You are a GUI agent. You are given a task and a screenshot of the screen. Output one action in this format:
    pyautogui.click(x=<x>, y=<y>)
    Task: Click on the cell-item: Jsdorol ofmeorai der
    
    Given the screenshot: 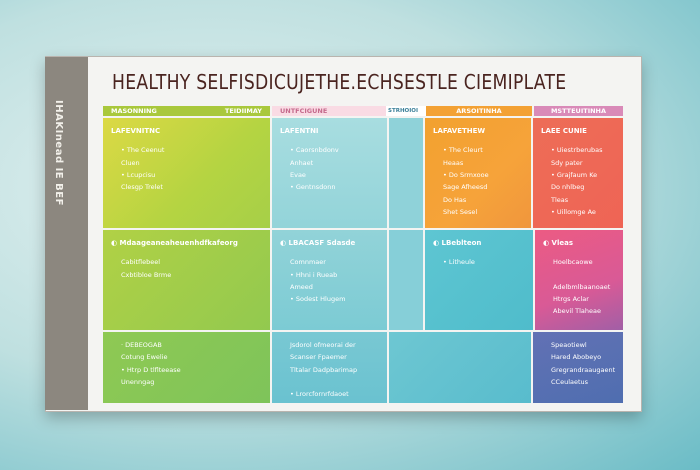 What is the action you would take?
    pyautogui.click(x=323, y=345)
    